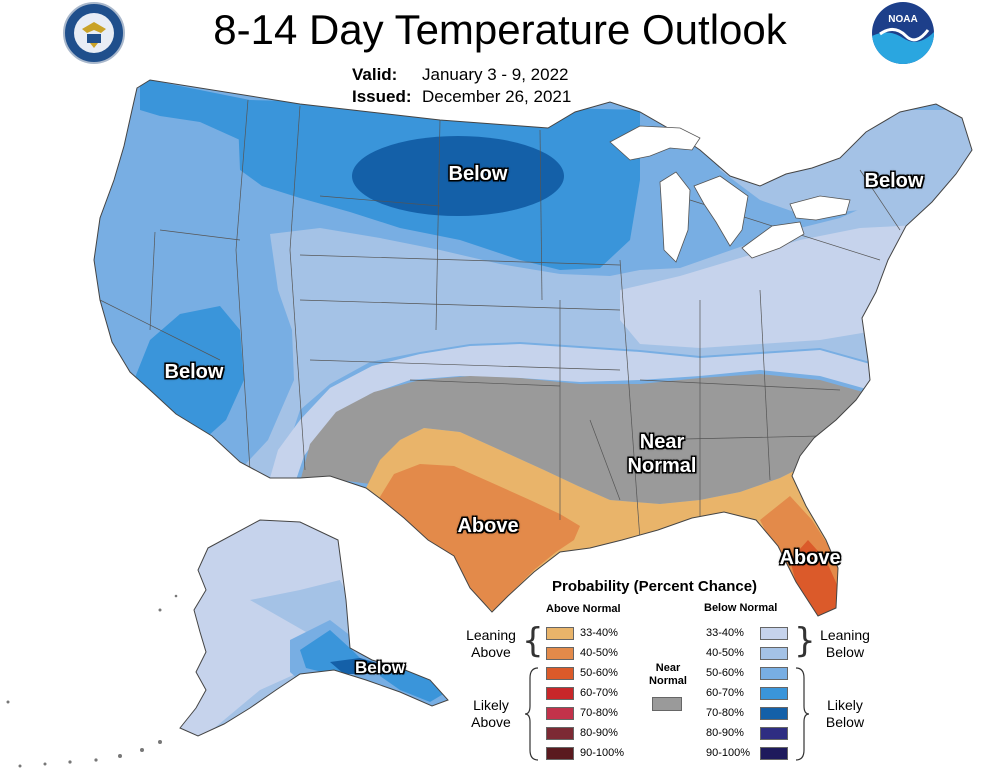 Image resolution: width=1000 pixels, height=772 pixels. Describe the element at coordinates (845, 652) in the screenshot. I see `leaning-below-line2: Below` at that location.